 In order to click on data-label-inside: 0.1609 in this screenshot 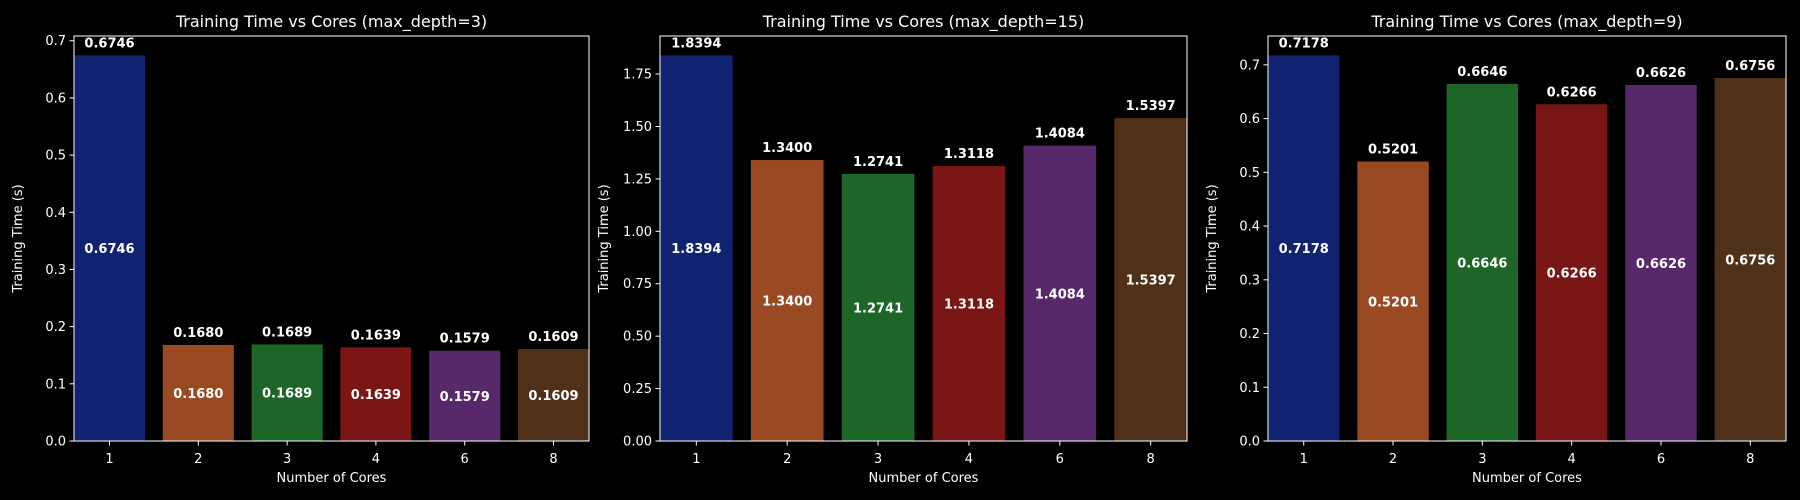, I will do `click(553, 396)`.